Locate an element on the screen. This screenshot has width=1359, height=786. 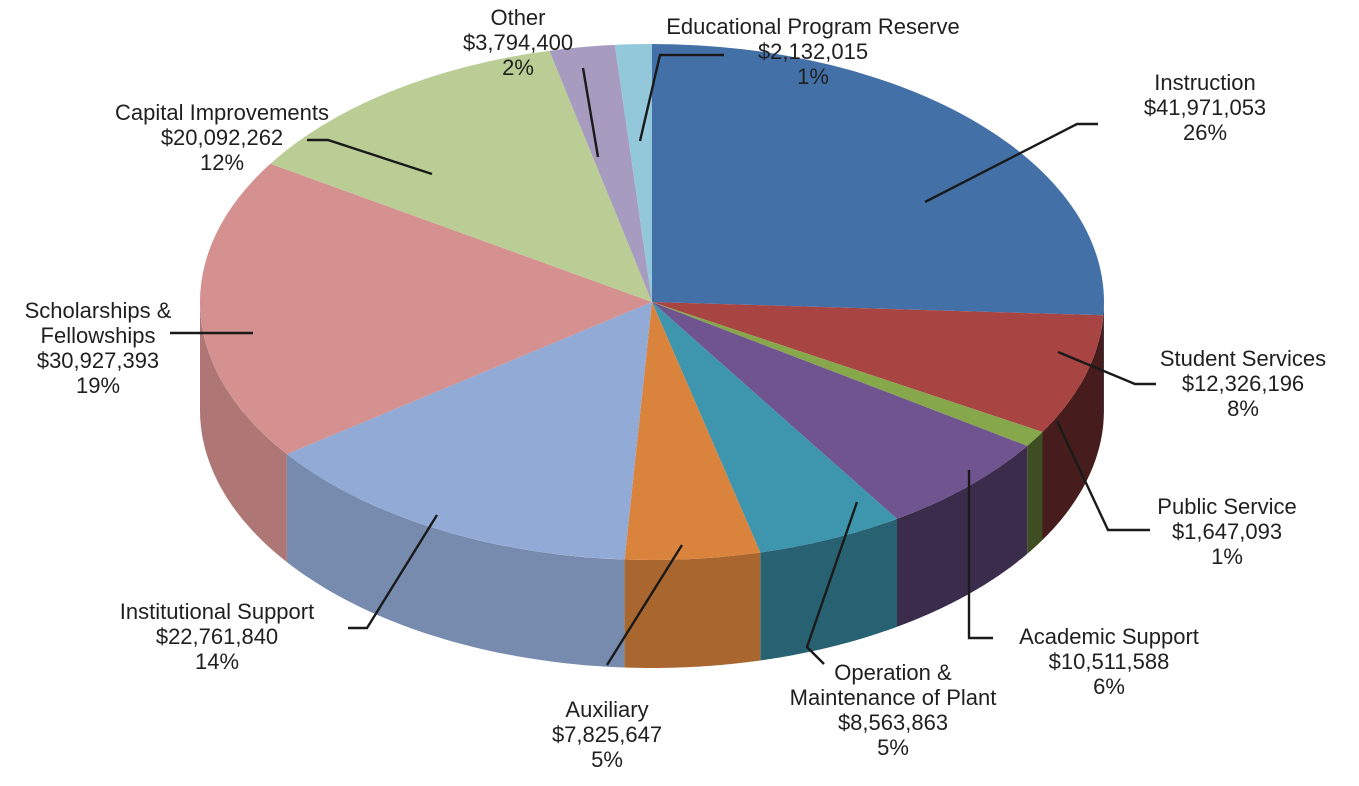
slice-label: Other $3,794,400 2% is located at coordinates (518, 42).